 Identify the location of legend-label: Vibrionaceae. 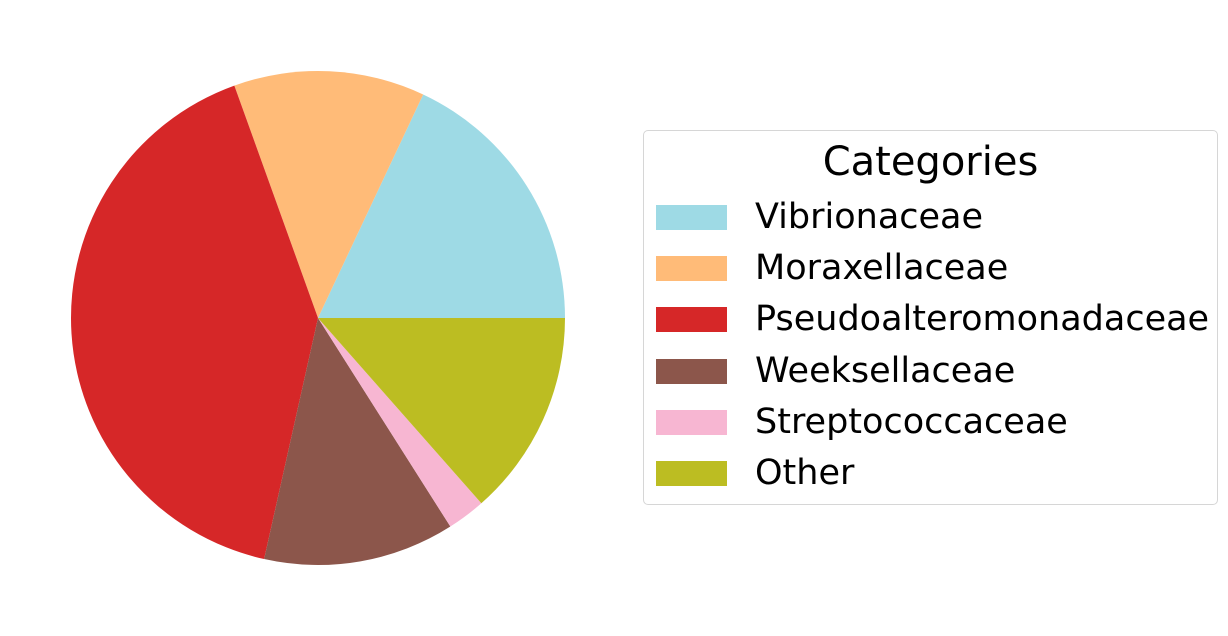
(869, 217).